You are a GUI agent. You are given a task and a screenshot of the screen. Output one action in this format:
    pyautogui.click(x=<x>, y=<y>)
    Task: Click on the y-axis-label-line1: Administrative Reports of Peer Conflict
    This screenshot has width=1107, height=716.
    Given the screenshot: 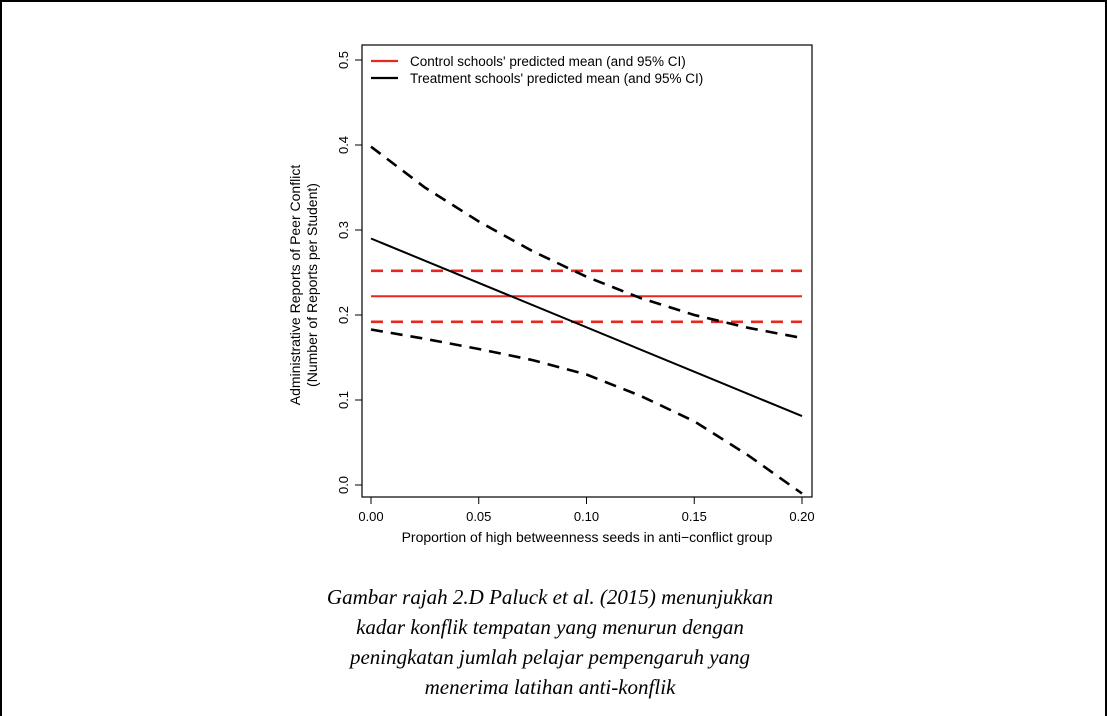 What is the action you would take?
    pyautogui.click(x=295, y=285)
    